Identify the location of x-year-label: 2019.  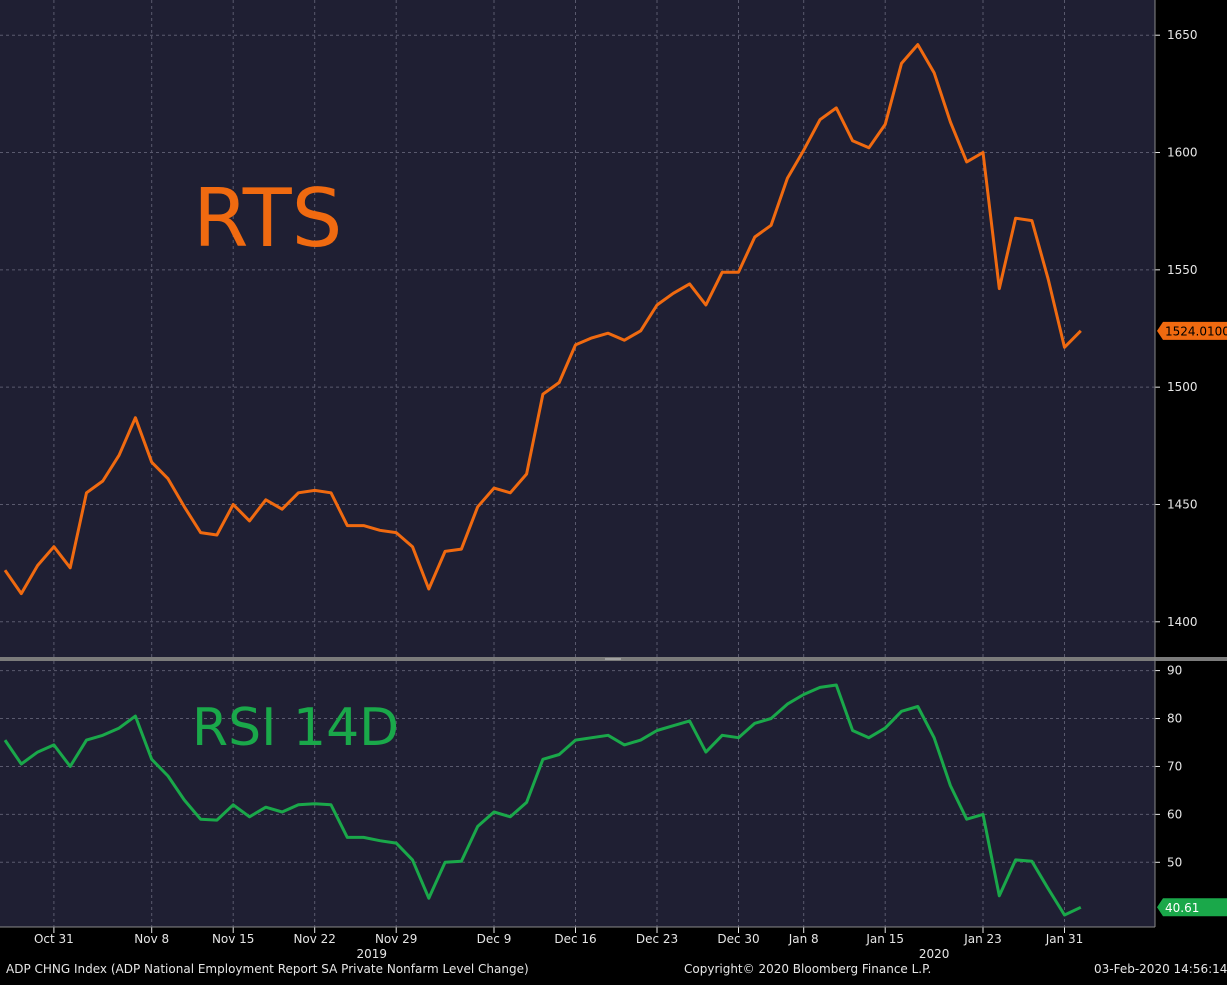
(371, 954).